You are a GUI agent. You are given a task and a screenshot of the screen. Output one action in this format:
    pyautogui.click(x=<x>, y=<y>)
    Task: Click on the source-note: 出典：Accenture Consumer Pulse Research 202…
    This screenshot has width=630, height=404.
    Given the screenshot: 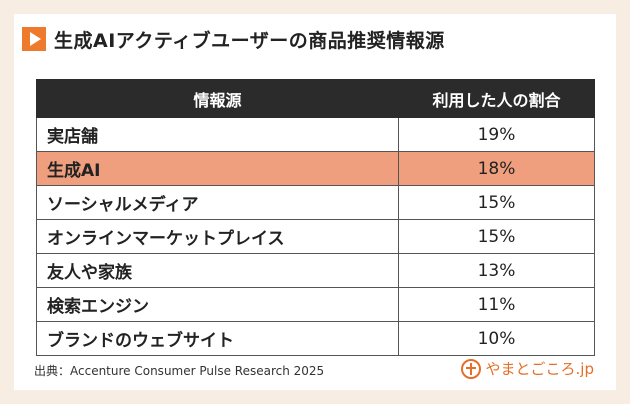 What is the action you would take?
    pyautogui.click(x=179, y=371)
    